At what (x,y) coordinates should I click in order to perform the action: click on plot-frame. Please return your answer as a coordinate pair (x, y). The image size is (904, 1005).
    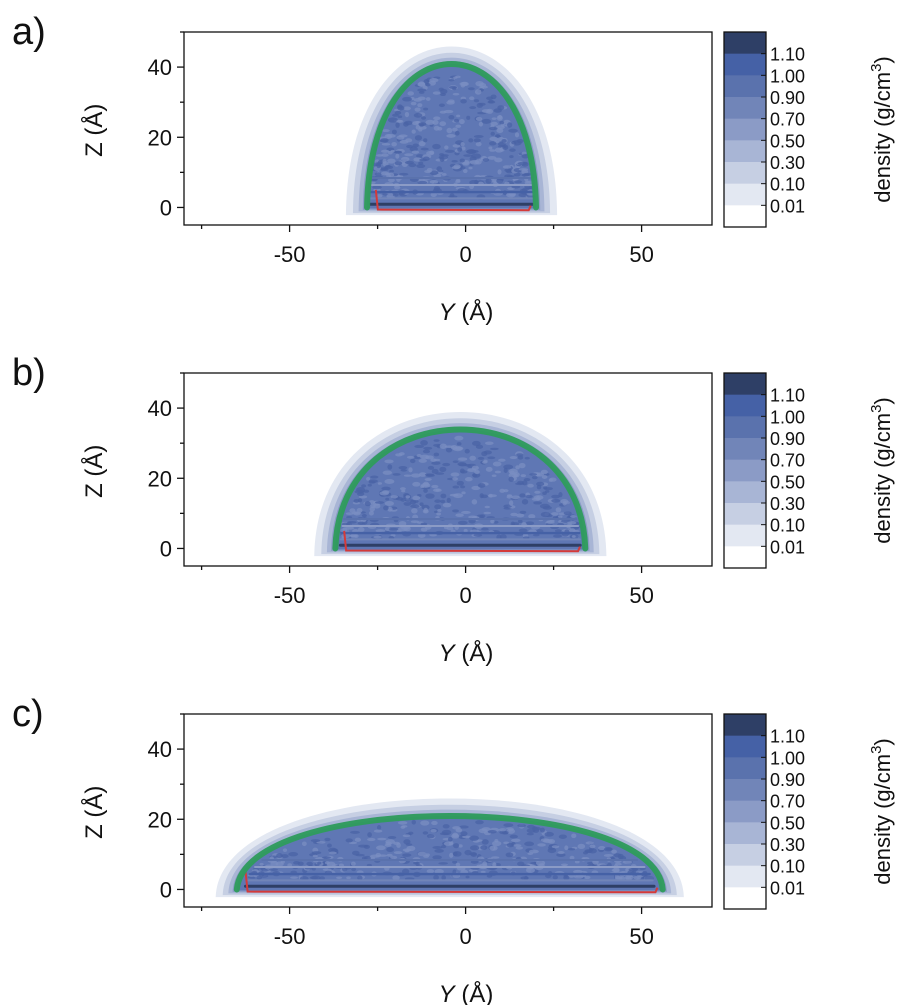
    Looking at the image, I should click on (448, 128).